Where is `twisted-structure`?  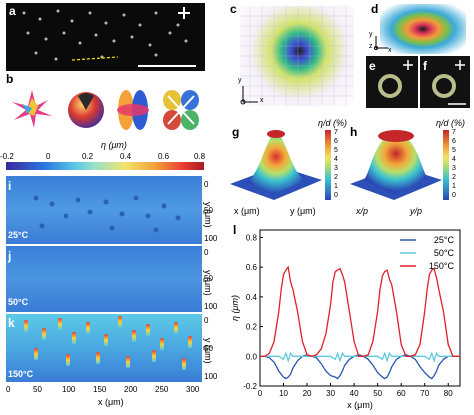 twisted-structure is located at coordinates (133, 110).